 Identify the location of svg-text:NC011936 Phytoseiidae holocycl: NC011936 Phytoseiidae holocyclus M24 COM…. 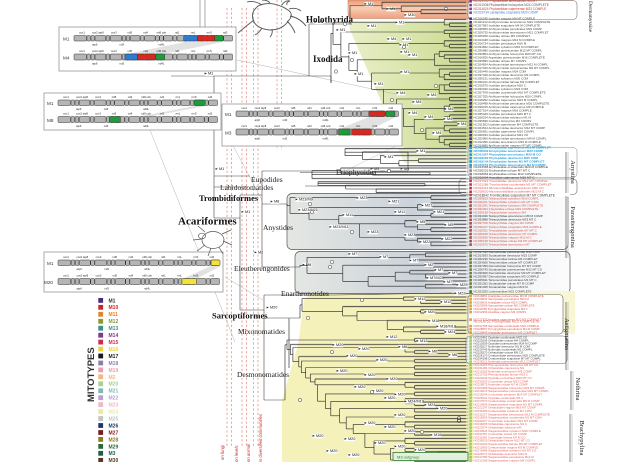
(511, 5).